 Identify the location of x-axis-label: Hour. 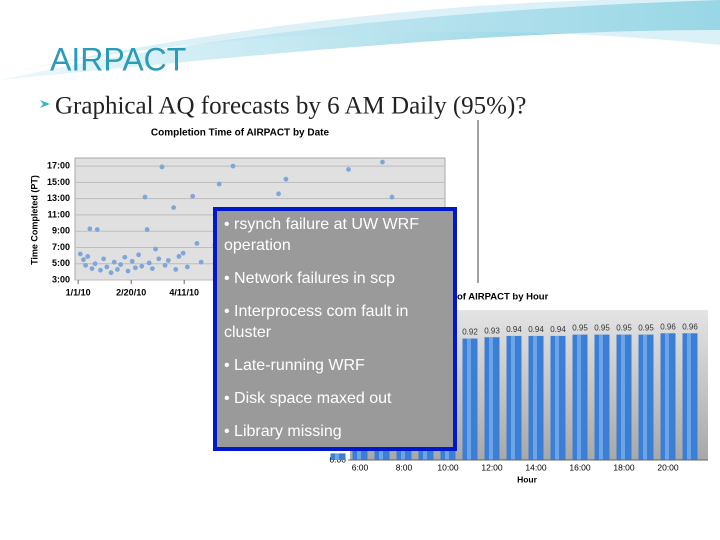
(527, 479).